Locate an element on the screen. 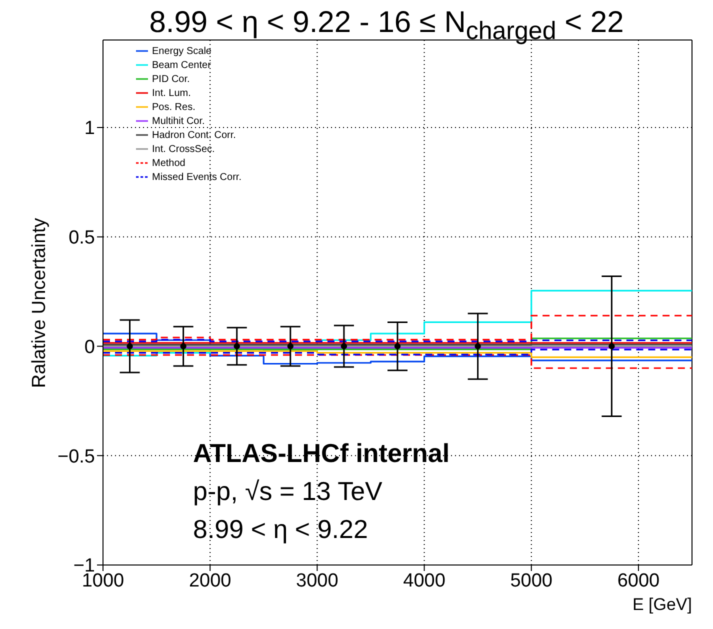  legend-label: Beam Center is located at coordinates (181, 65).